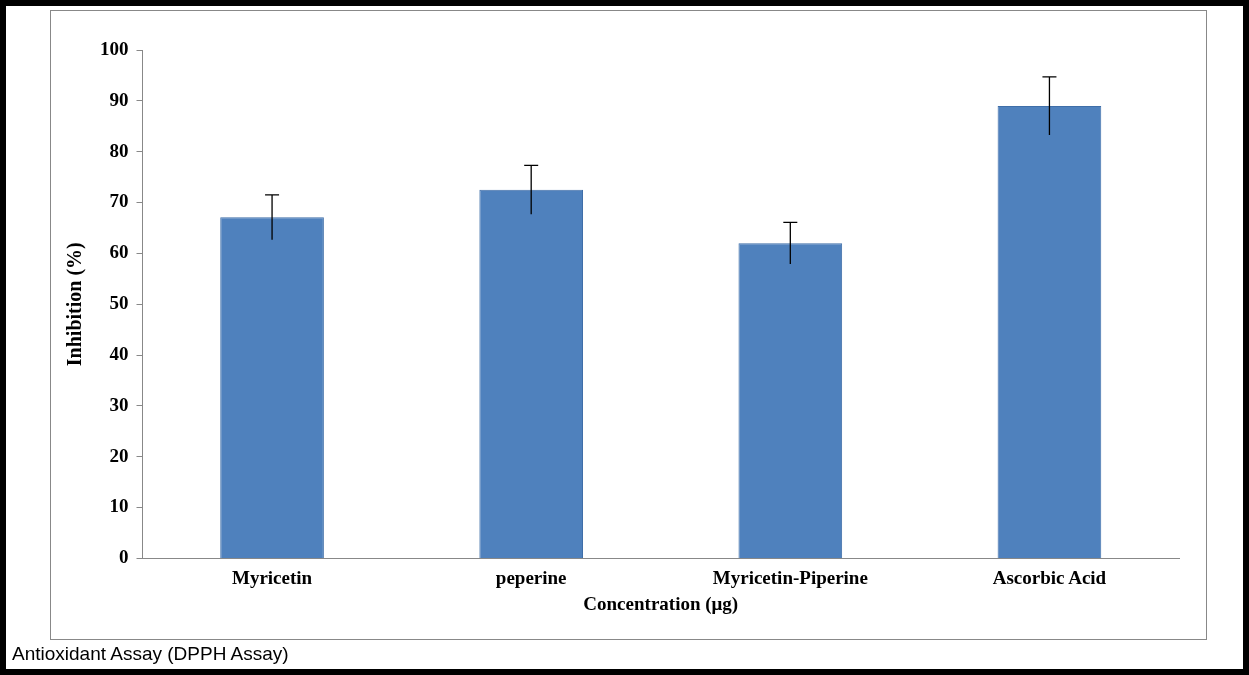 This screenshot has width=1249, height=675. Describe the element at coordinates (114, 48) in the screenshot. I see `y-tick-label: 100` at that location.